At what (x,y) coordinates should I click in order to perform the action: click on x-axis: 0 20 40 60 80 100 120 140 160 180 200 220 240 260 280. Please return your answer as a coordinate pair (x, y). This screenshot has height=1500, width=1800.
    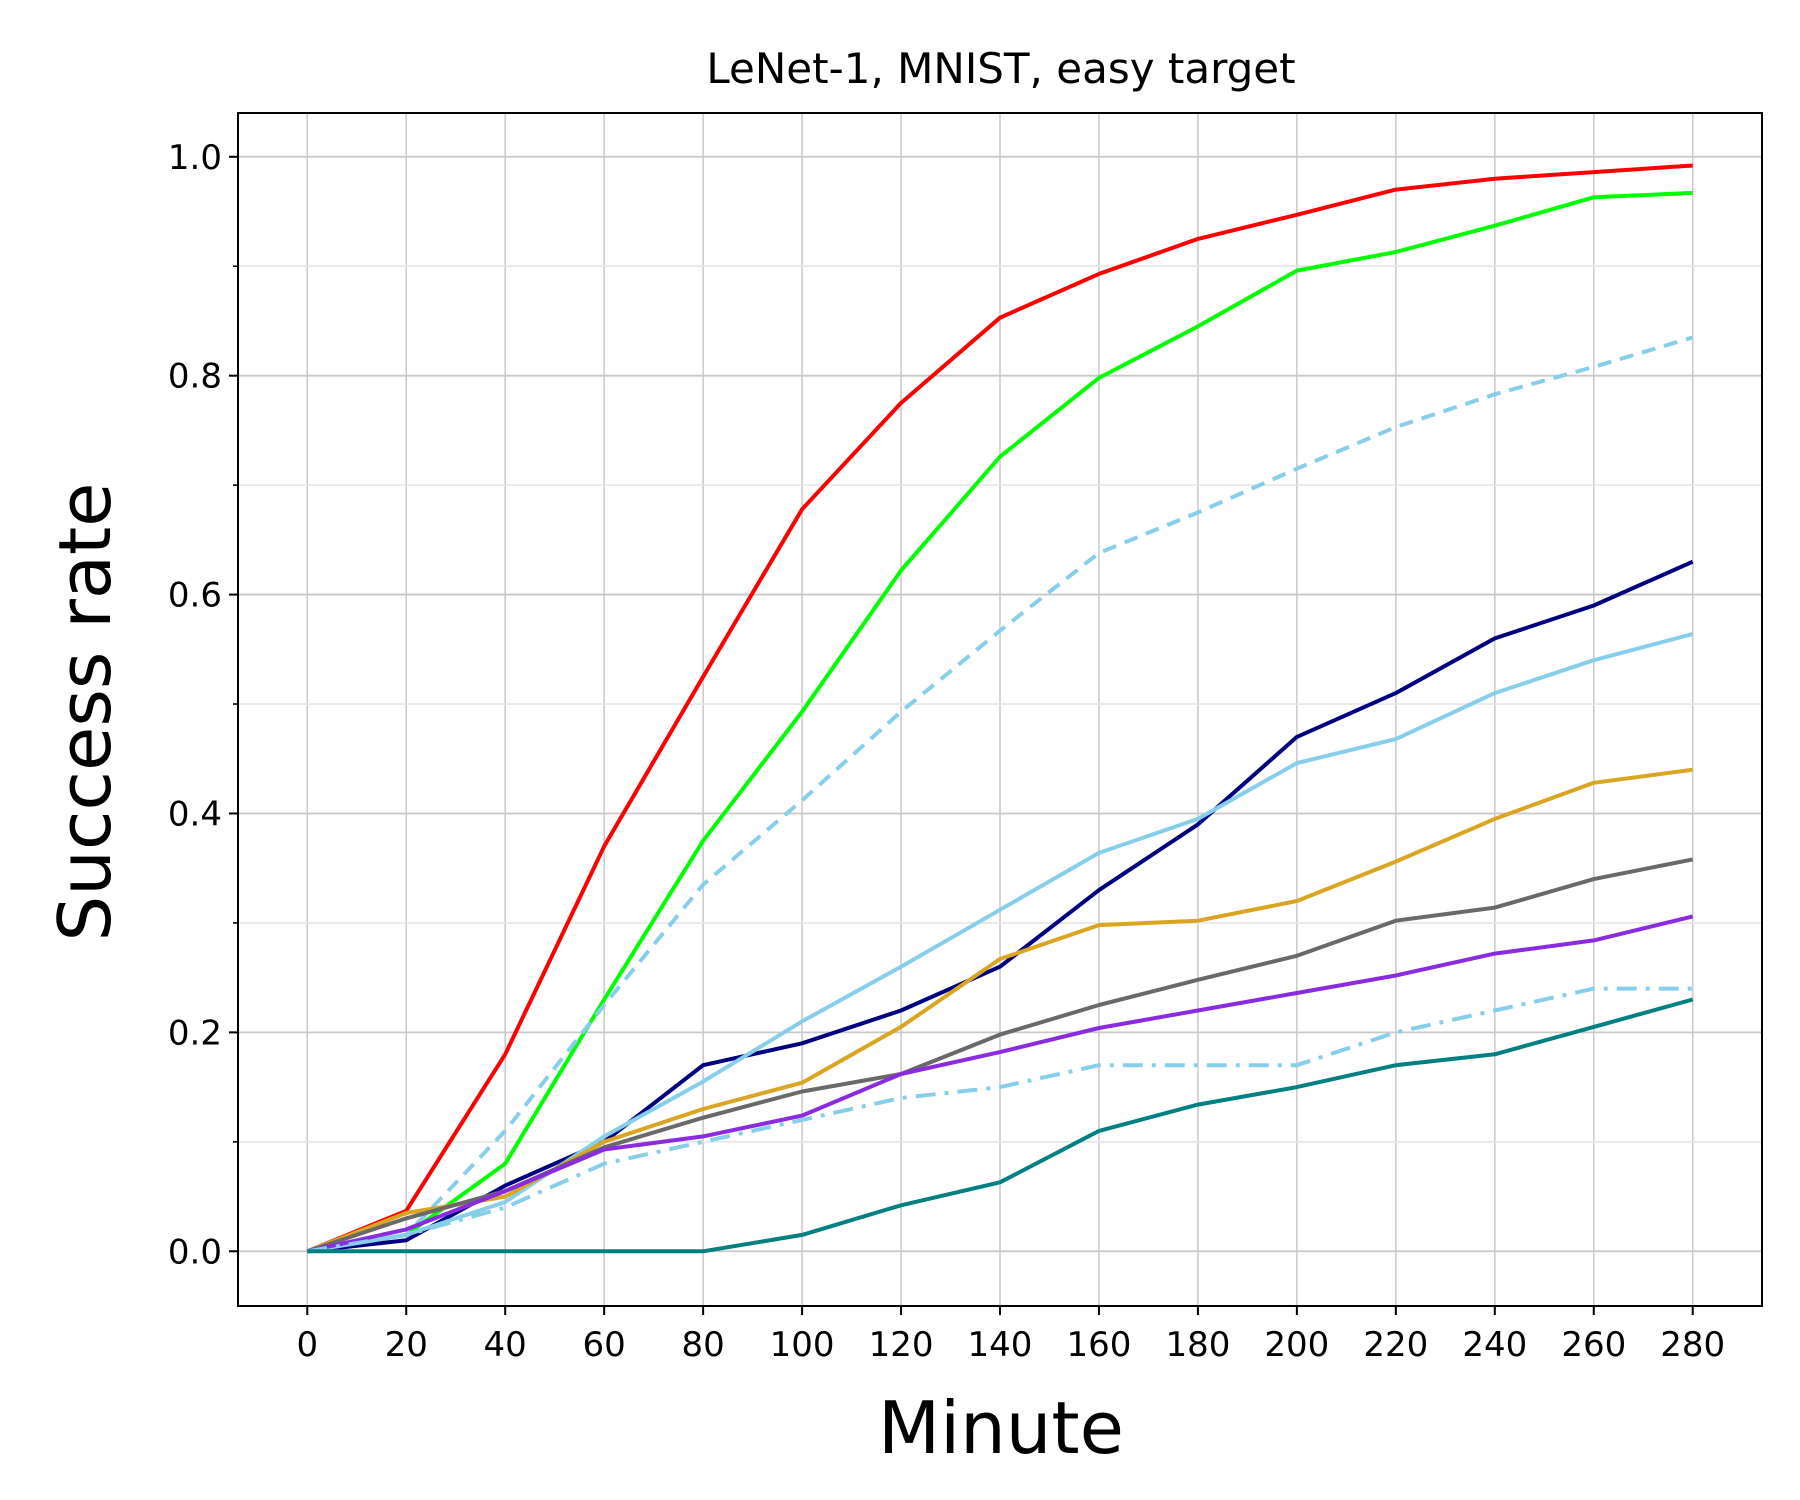
    Looking at the image, I should click on (1010, 1335).